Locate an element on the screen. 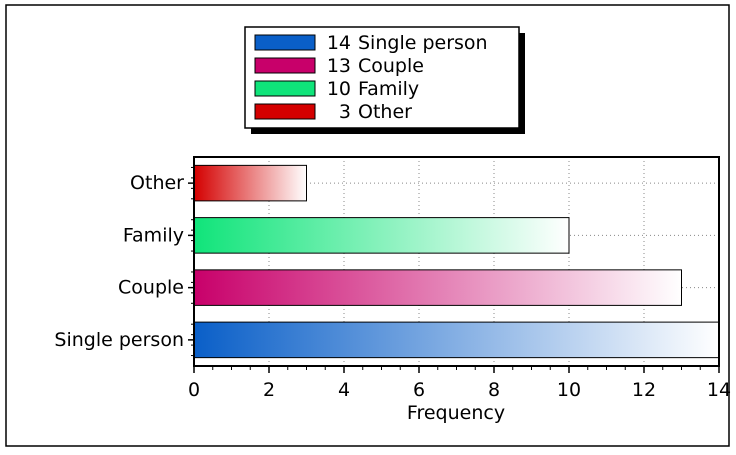 The height and width of the screenshot is (455, 736). legend-label: Couple is located at coordinates (391, 66).